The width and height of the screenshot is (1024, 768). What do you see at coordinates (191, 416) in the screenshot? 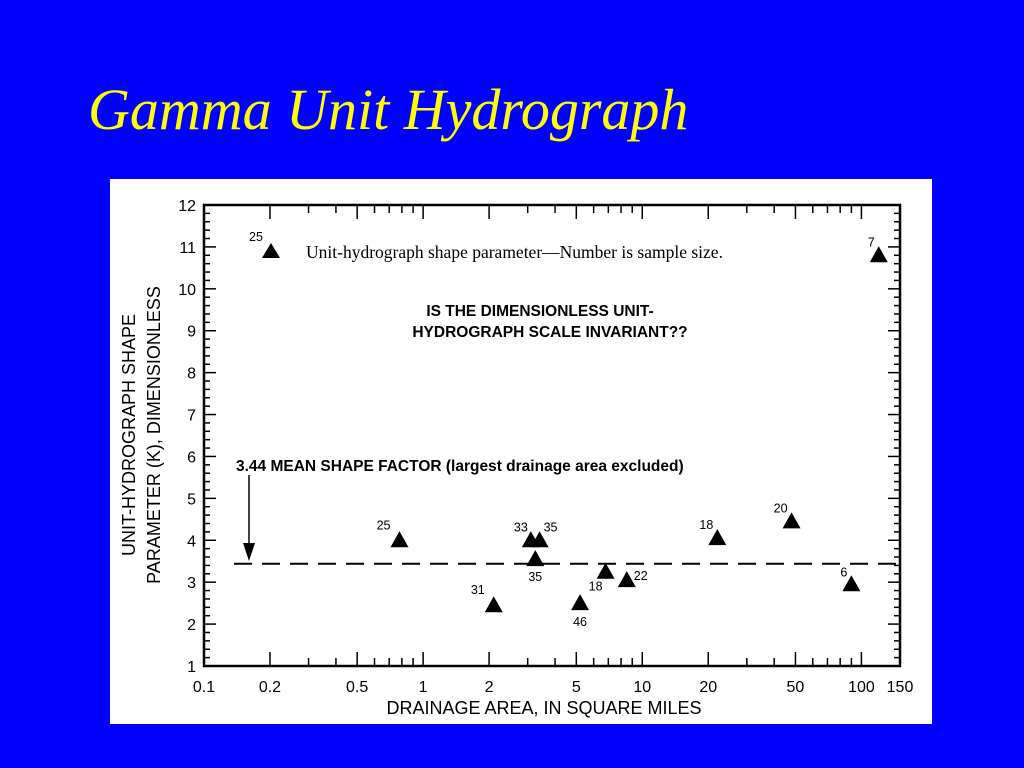
I see `y-tick-label: 7` at bounding box center [191, 416].